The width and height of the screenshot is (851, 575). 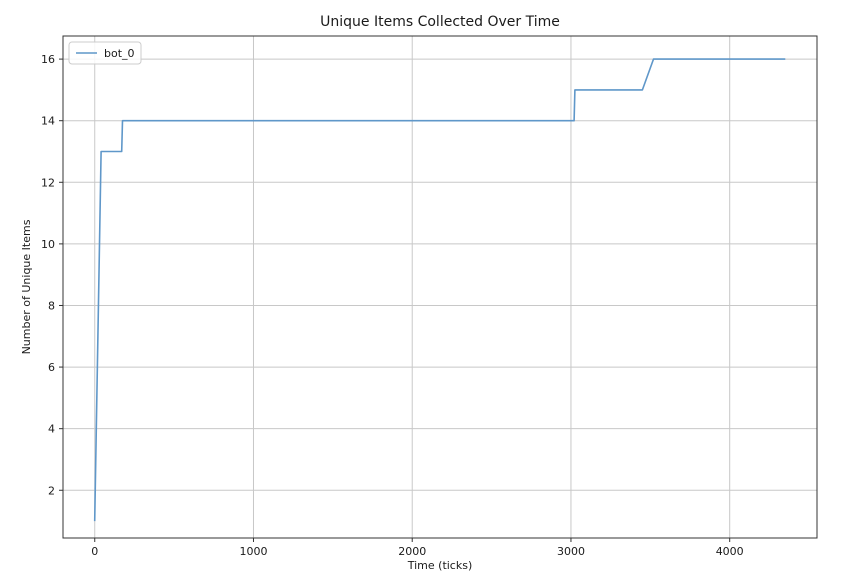 I want to click on chart-title: Unique Items Collected Over Time, so click(x=440, y=22).